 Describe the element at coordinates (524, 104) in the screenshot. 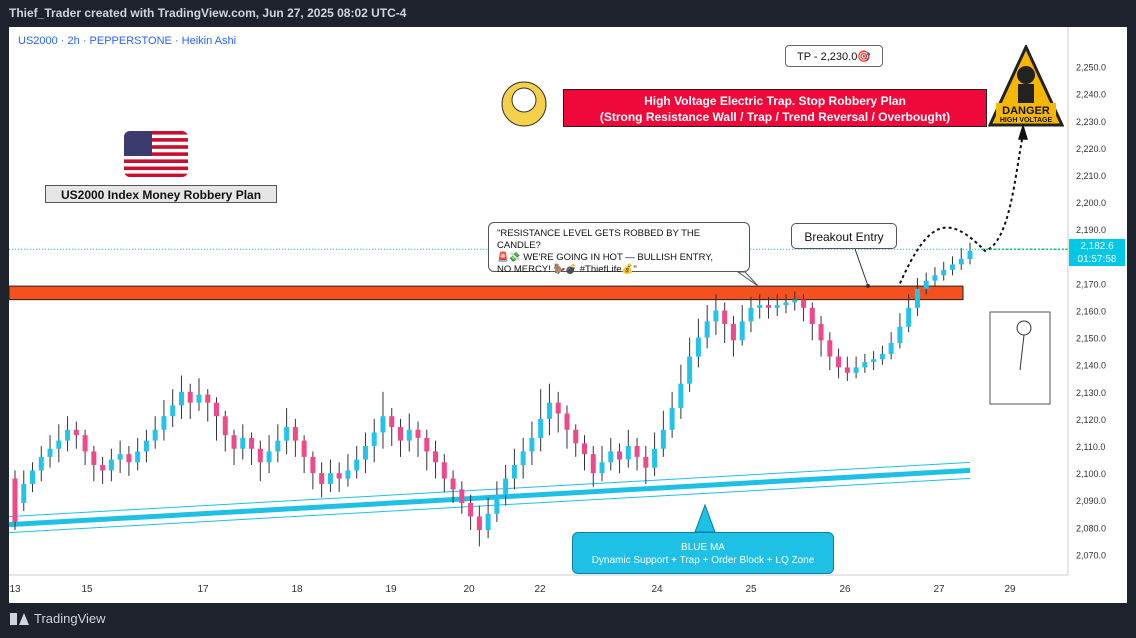

I see `lightbulb-icon` at that location.